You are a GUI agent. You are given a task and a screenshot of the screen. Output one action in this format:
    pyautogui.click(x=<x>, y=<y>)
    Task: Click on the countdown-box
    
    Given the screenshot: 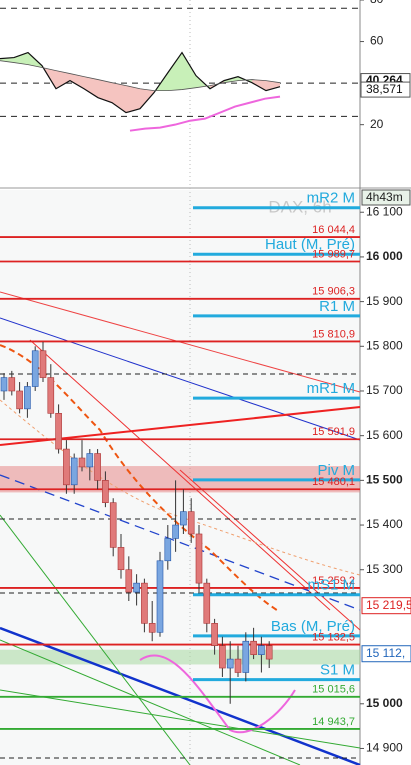 What is the action you would take?
    pyautogui.click(x=386, y=197)
    